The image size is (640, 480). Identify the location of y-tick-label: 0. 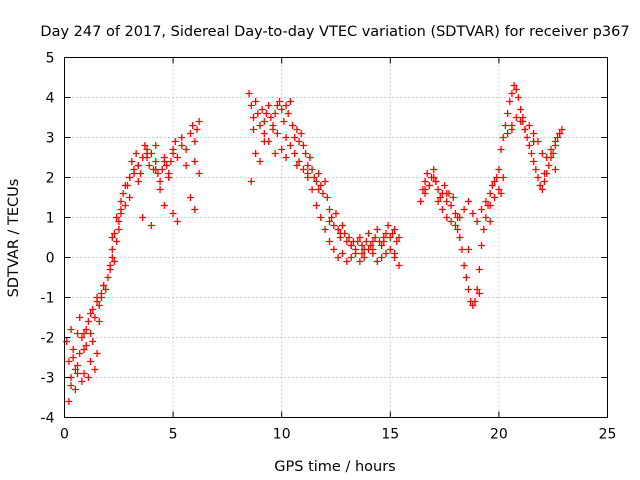
(50, 259).